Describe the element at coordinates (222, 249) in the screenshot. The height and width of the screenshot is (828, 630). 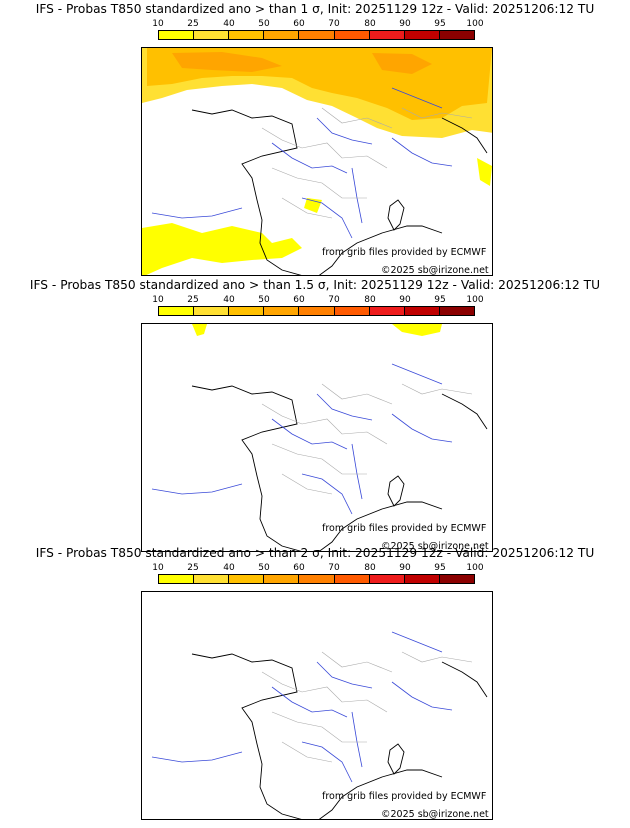
I see `prob-area-south` at that location.